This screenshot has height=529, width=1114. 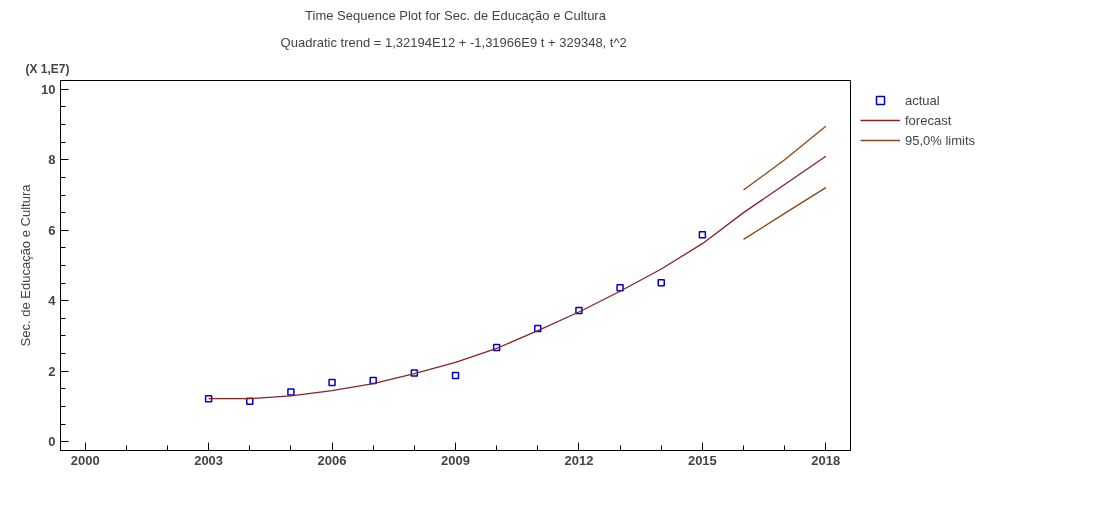 I want to click on x-tick-label: 2012, so click(x=579, y=460).